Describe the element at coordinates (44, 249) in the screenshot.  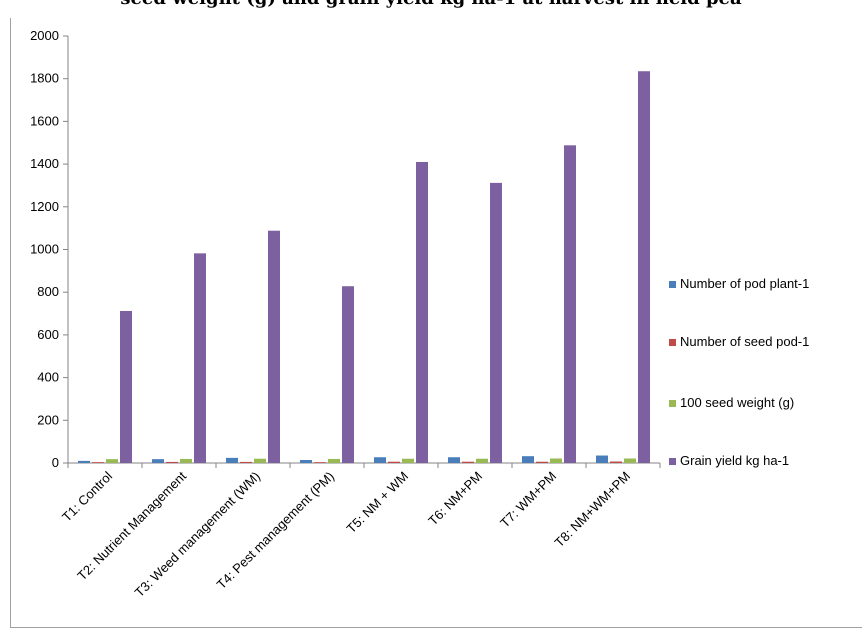
I see `y-tick-label: 1000` at that location.